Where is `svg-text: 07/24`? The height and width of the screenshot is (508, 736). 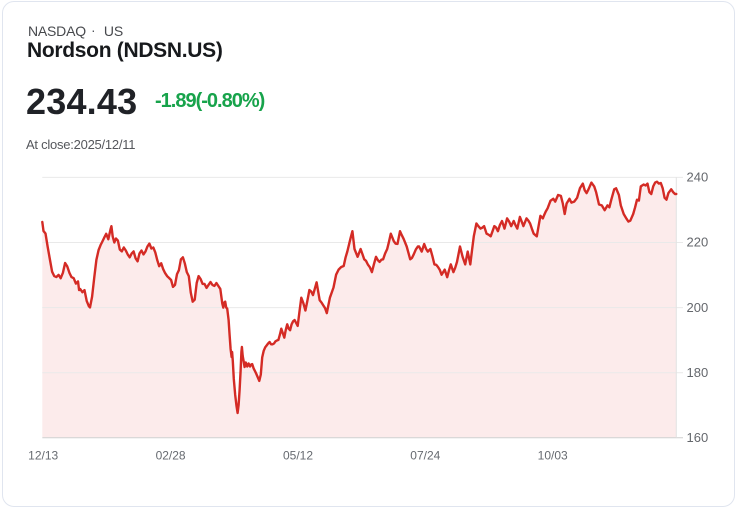 svg-text: 07/24 is located at coordinates (425, 455).